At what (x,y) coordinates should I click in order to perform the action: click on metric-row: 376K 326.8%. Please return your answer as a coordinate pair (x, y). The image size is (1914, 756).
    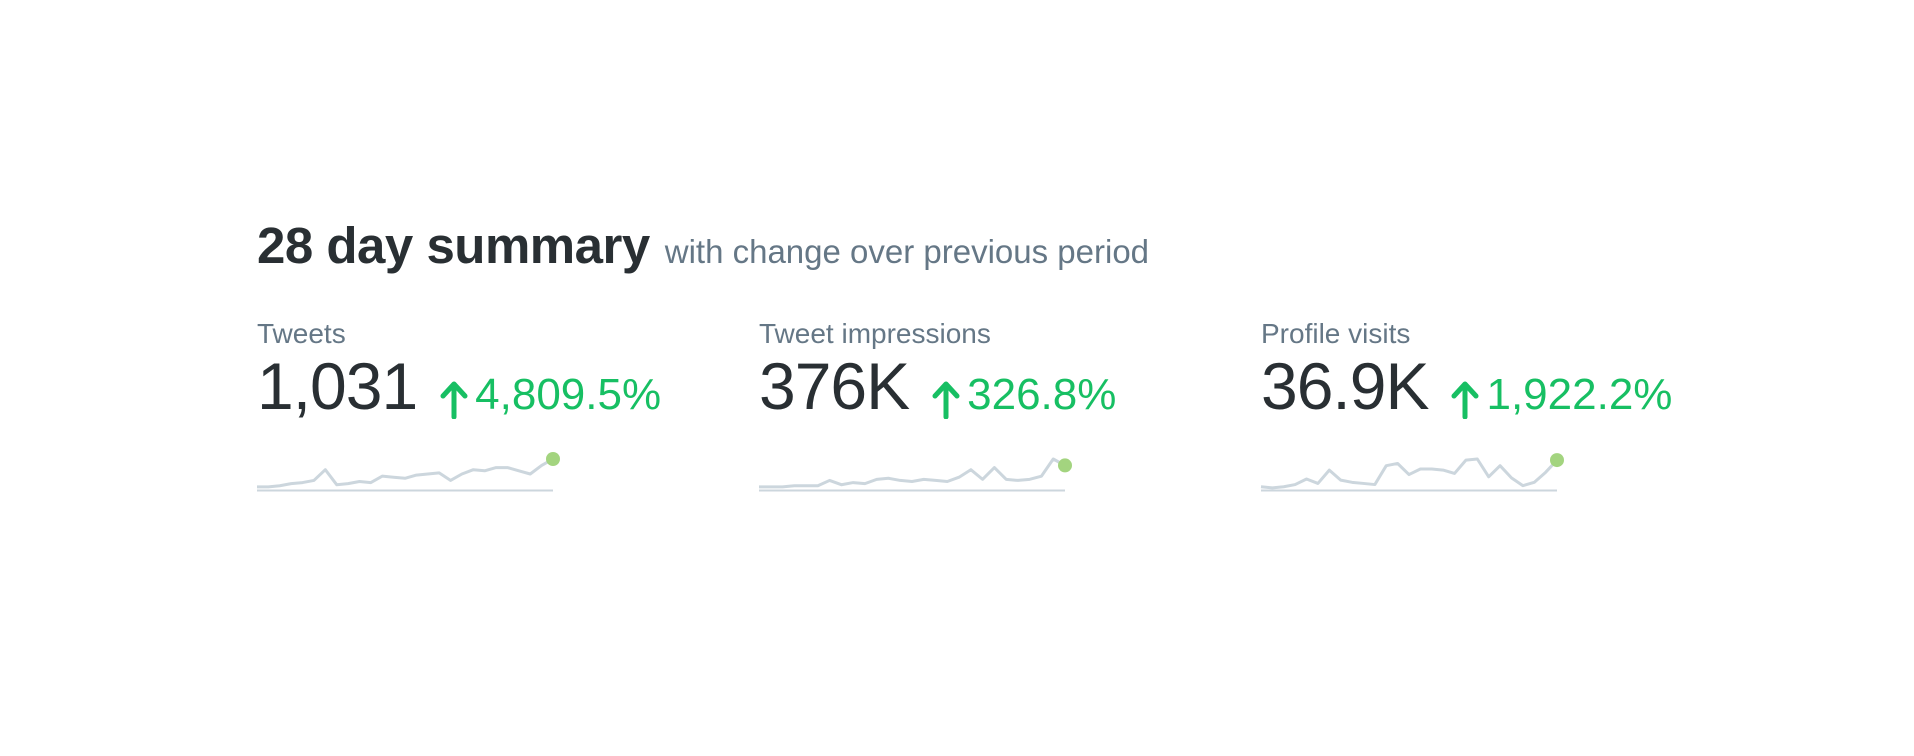
    Looking at the image, I should click on (994, 386).